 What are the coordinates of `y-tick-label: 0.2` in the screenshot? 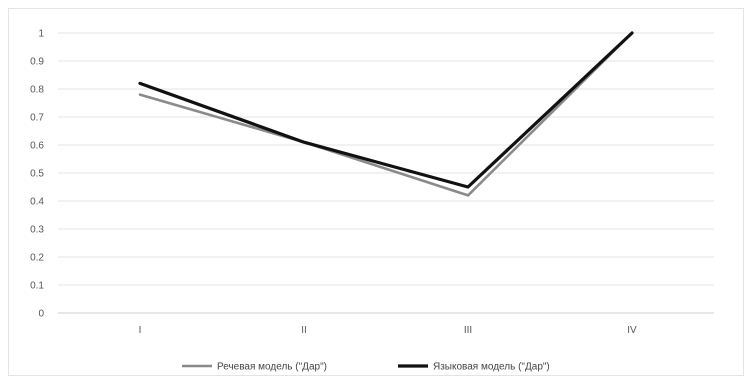 It's located at (37, 258).